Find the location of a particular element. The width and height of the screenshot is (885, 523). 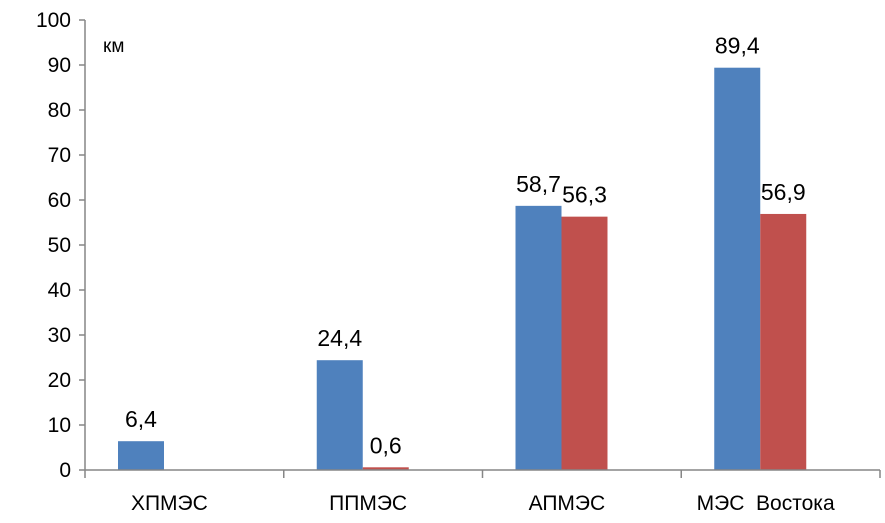

y-tick-label: 0 is located at coordinates (65, 470).